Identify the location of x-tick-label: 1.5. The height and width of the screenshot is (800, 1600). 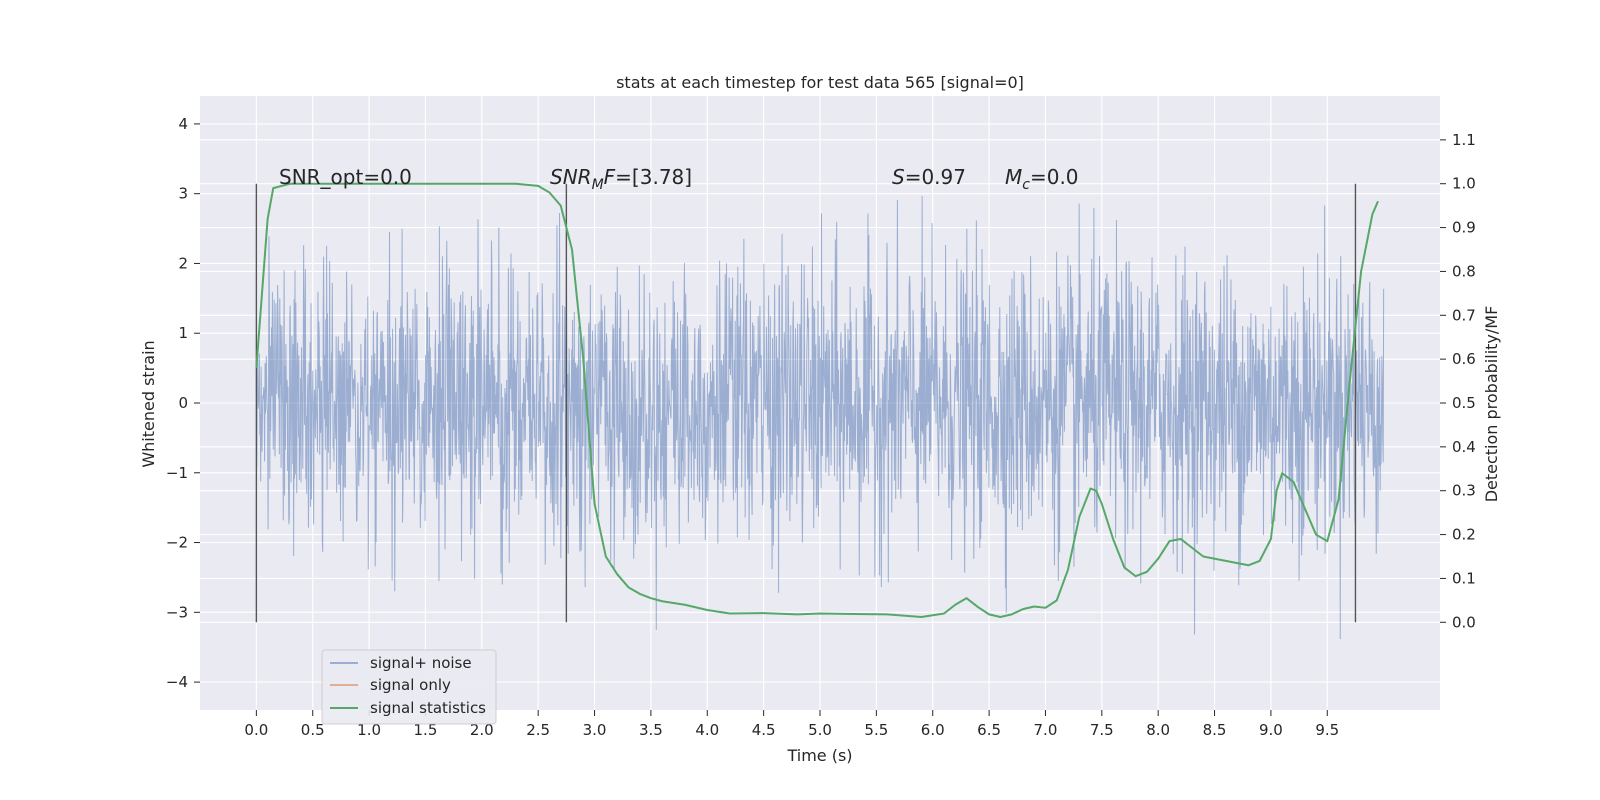
(426, 730).